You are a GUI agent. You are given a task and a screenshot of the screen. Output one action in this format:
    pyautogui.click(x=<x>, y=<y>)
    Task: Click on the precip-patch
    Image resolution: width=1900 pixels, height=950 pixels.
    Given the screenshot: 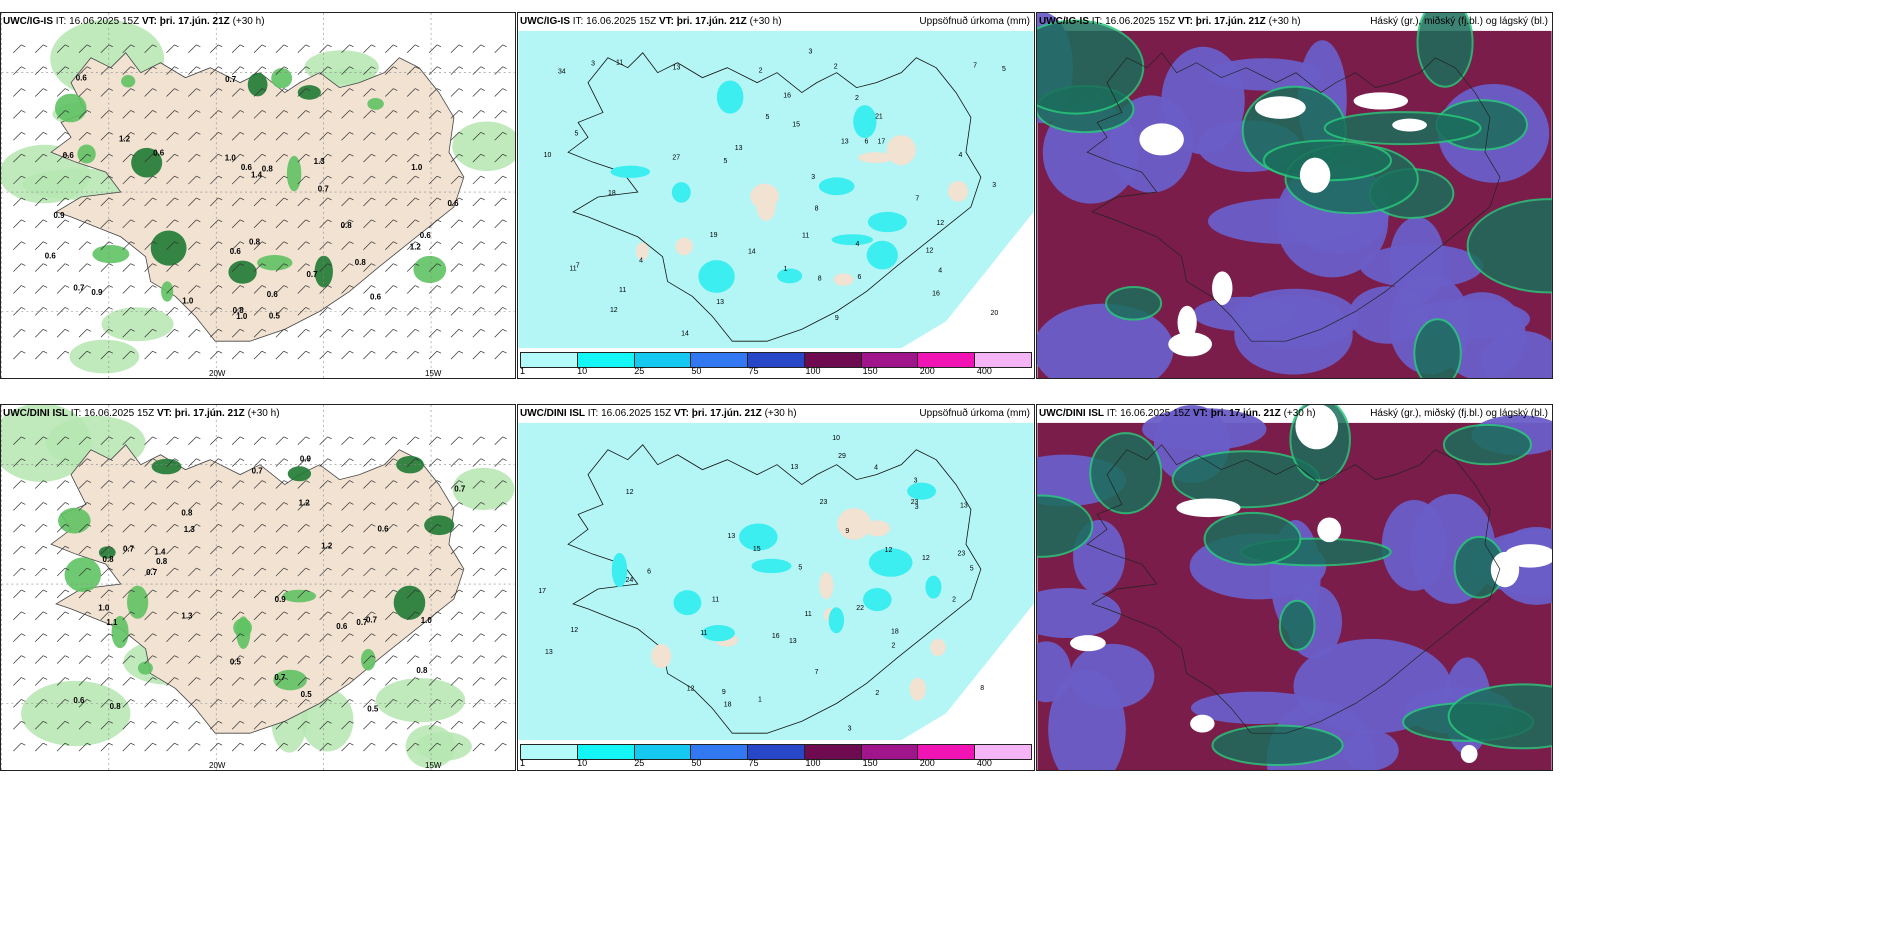 What is the action you would take?
    pyautogui.click(x=483, y=146)
    